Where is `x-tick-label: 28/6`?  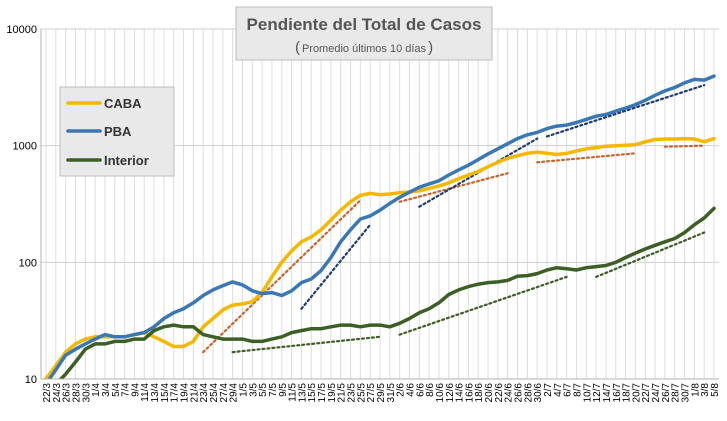 x-tick-label: 28/6 is located at coordinates (528, 393).